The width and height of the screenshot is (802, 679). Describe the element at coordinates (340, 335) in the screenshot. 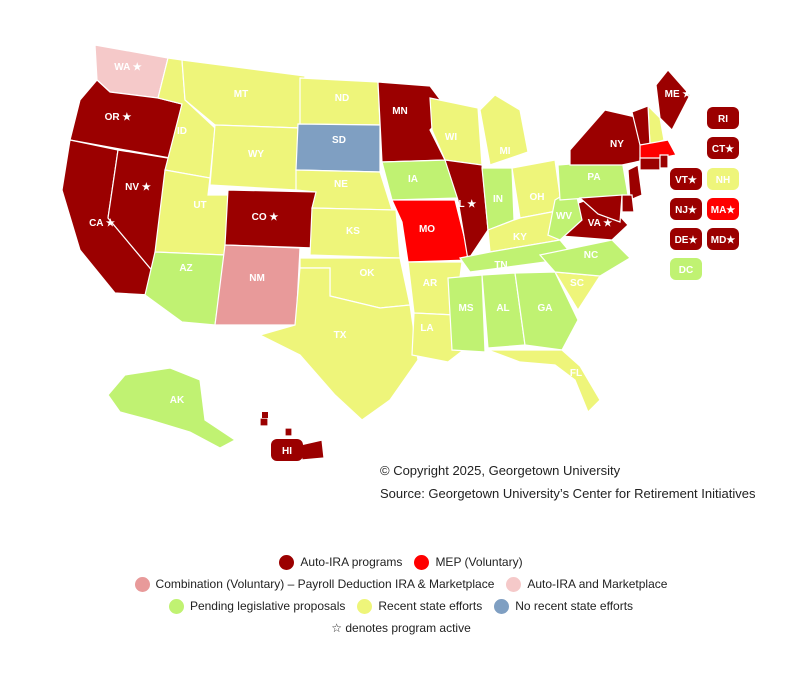

I see `state-tx-label: TX` at that location.